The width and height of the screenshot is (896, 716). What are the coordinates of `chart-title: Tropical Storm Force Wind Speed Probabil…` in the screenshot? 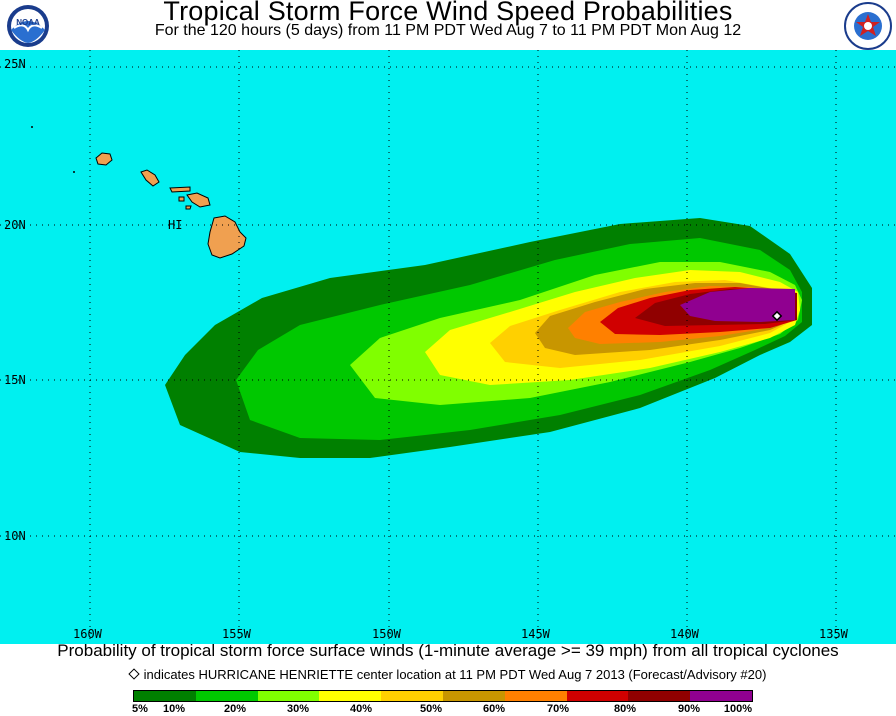 It's located at (448, 13).